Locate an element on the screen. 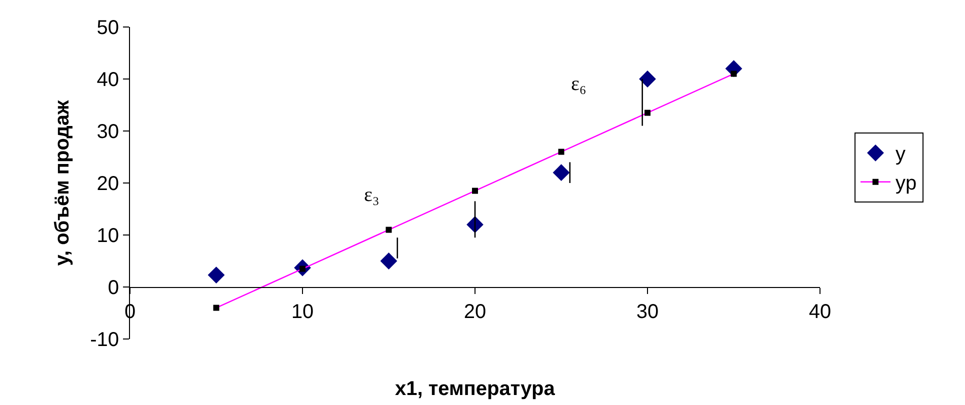 Image resolution: width=965 pixels, height=405 pixels. x-tick-label: 10 is located at coordinates (302, 312).